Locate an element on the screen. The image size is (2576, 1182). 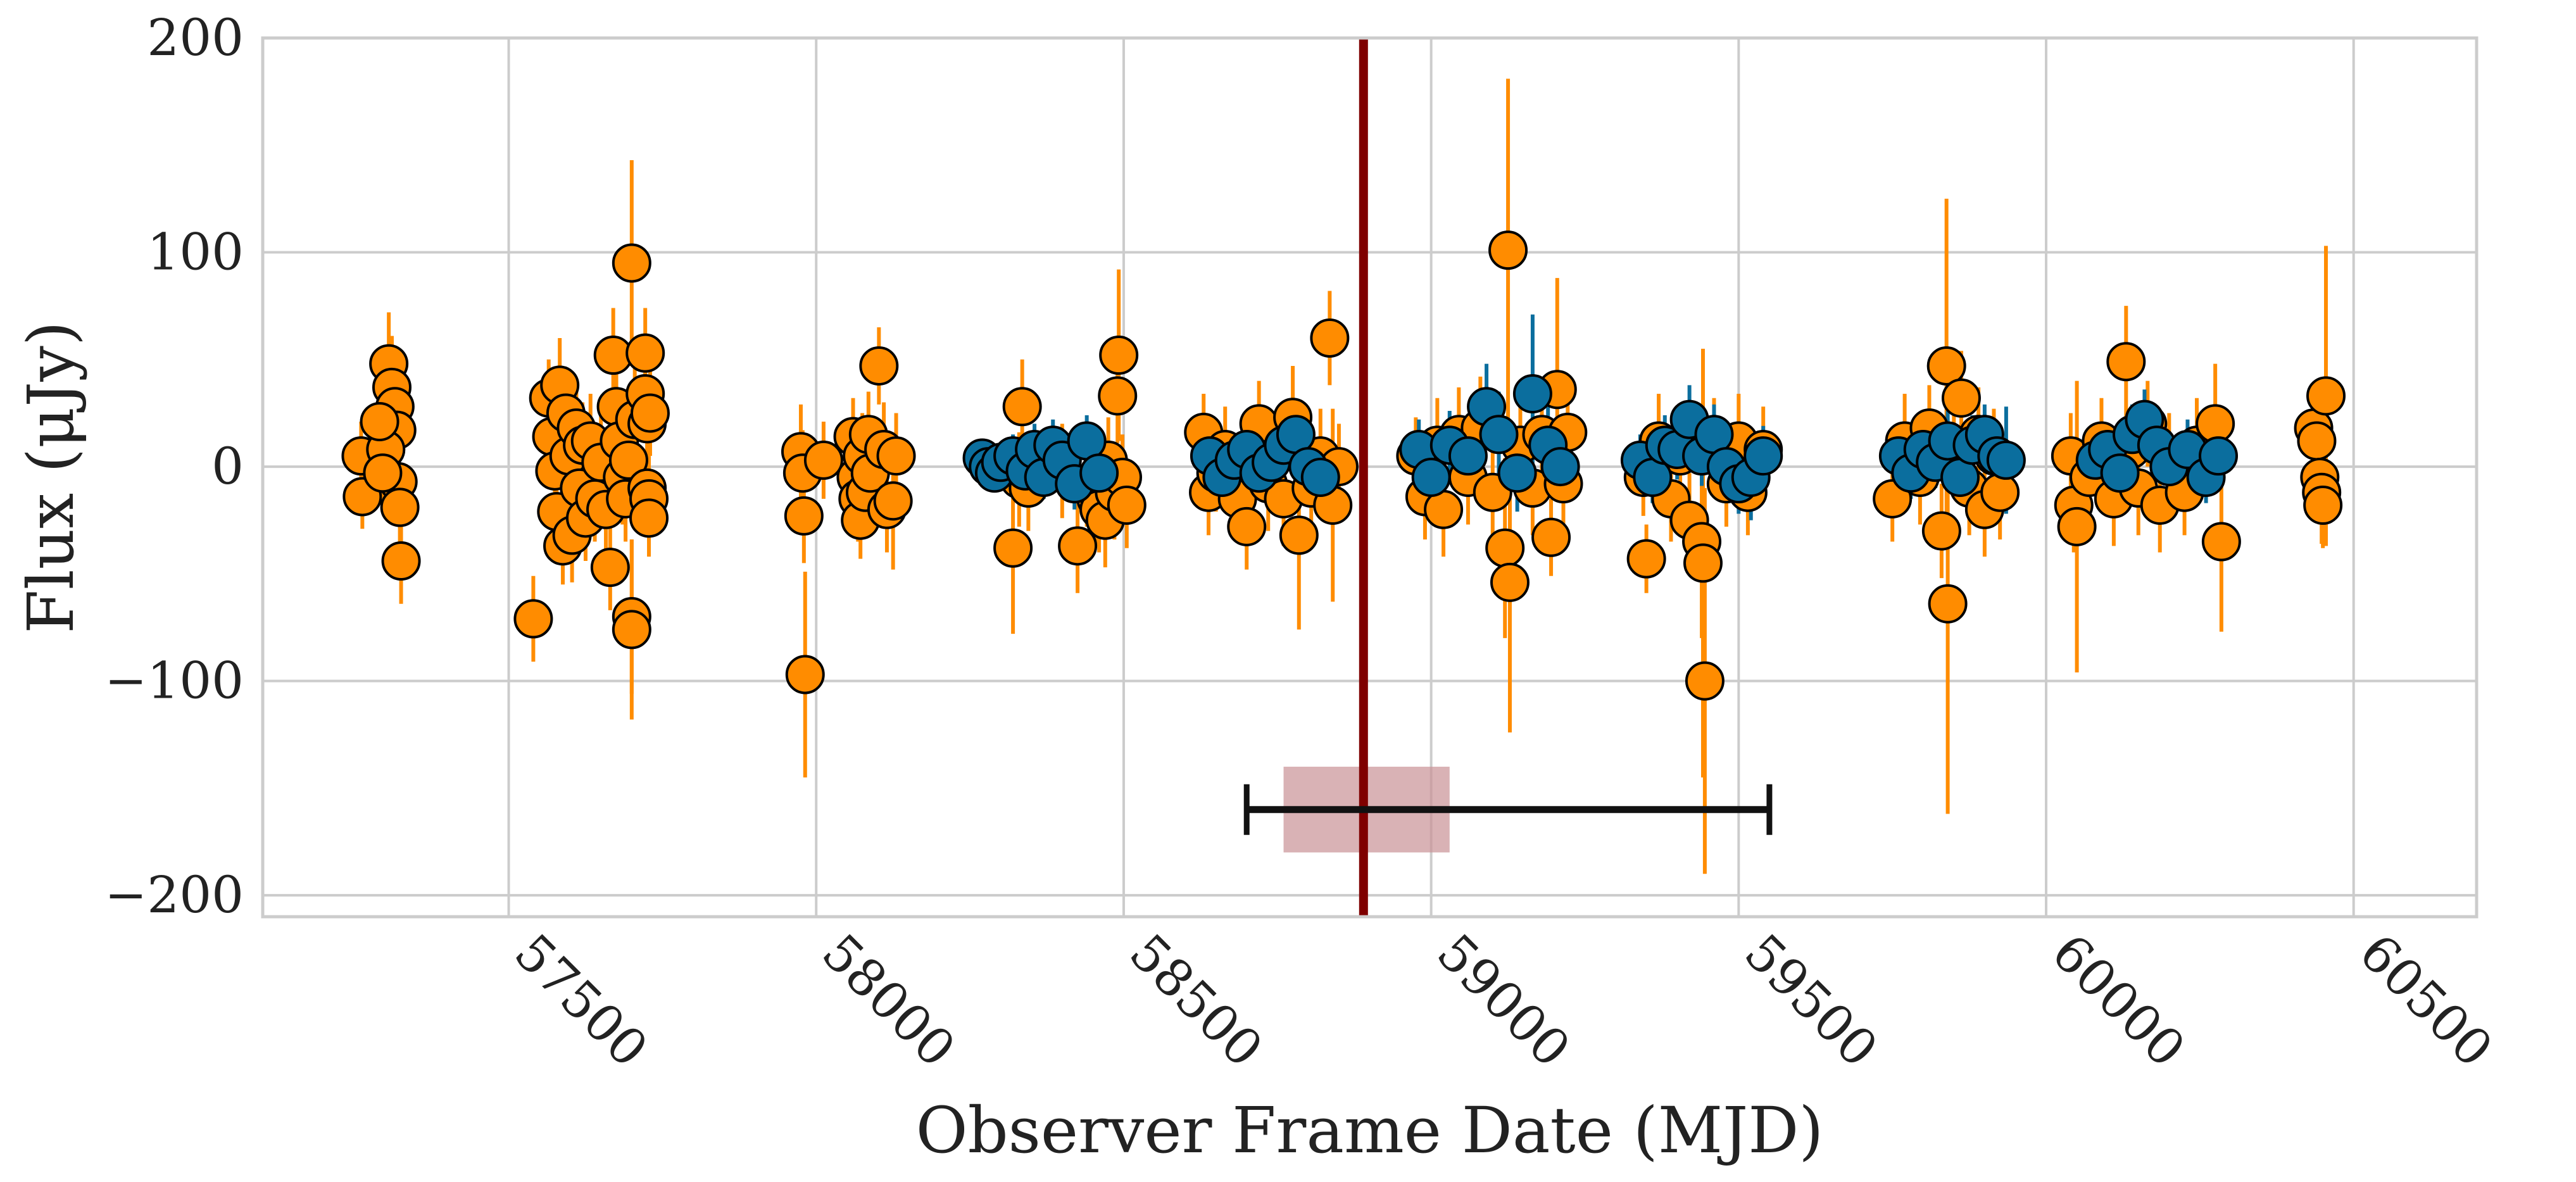
y-tick-label: 100 is located at coordinates (195, 252).